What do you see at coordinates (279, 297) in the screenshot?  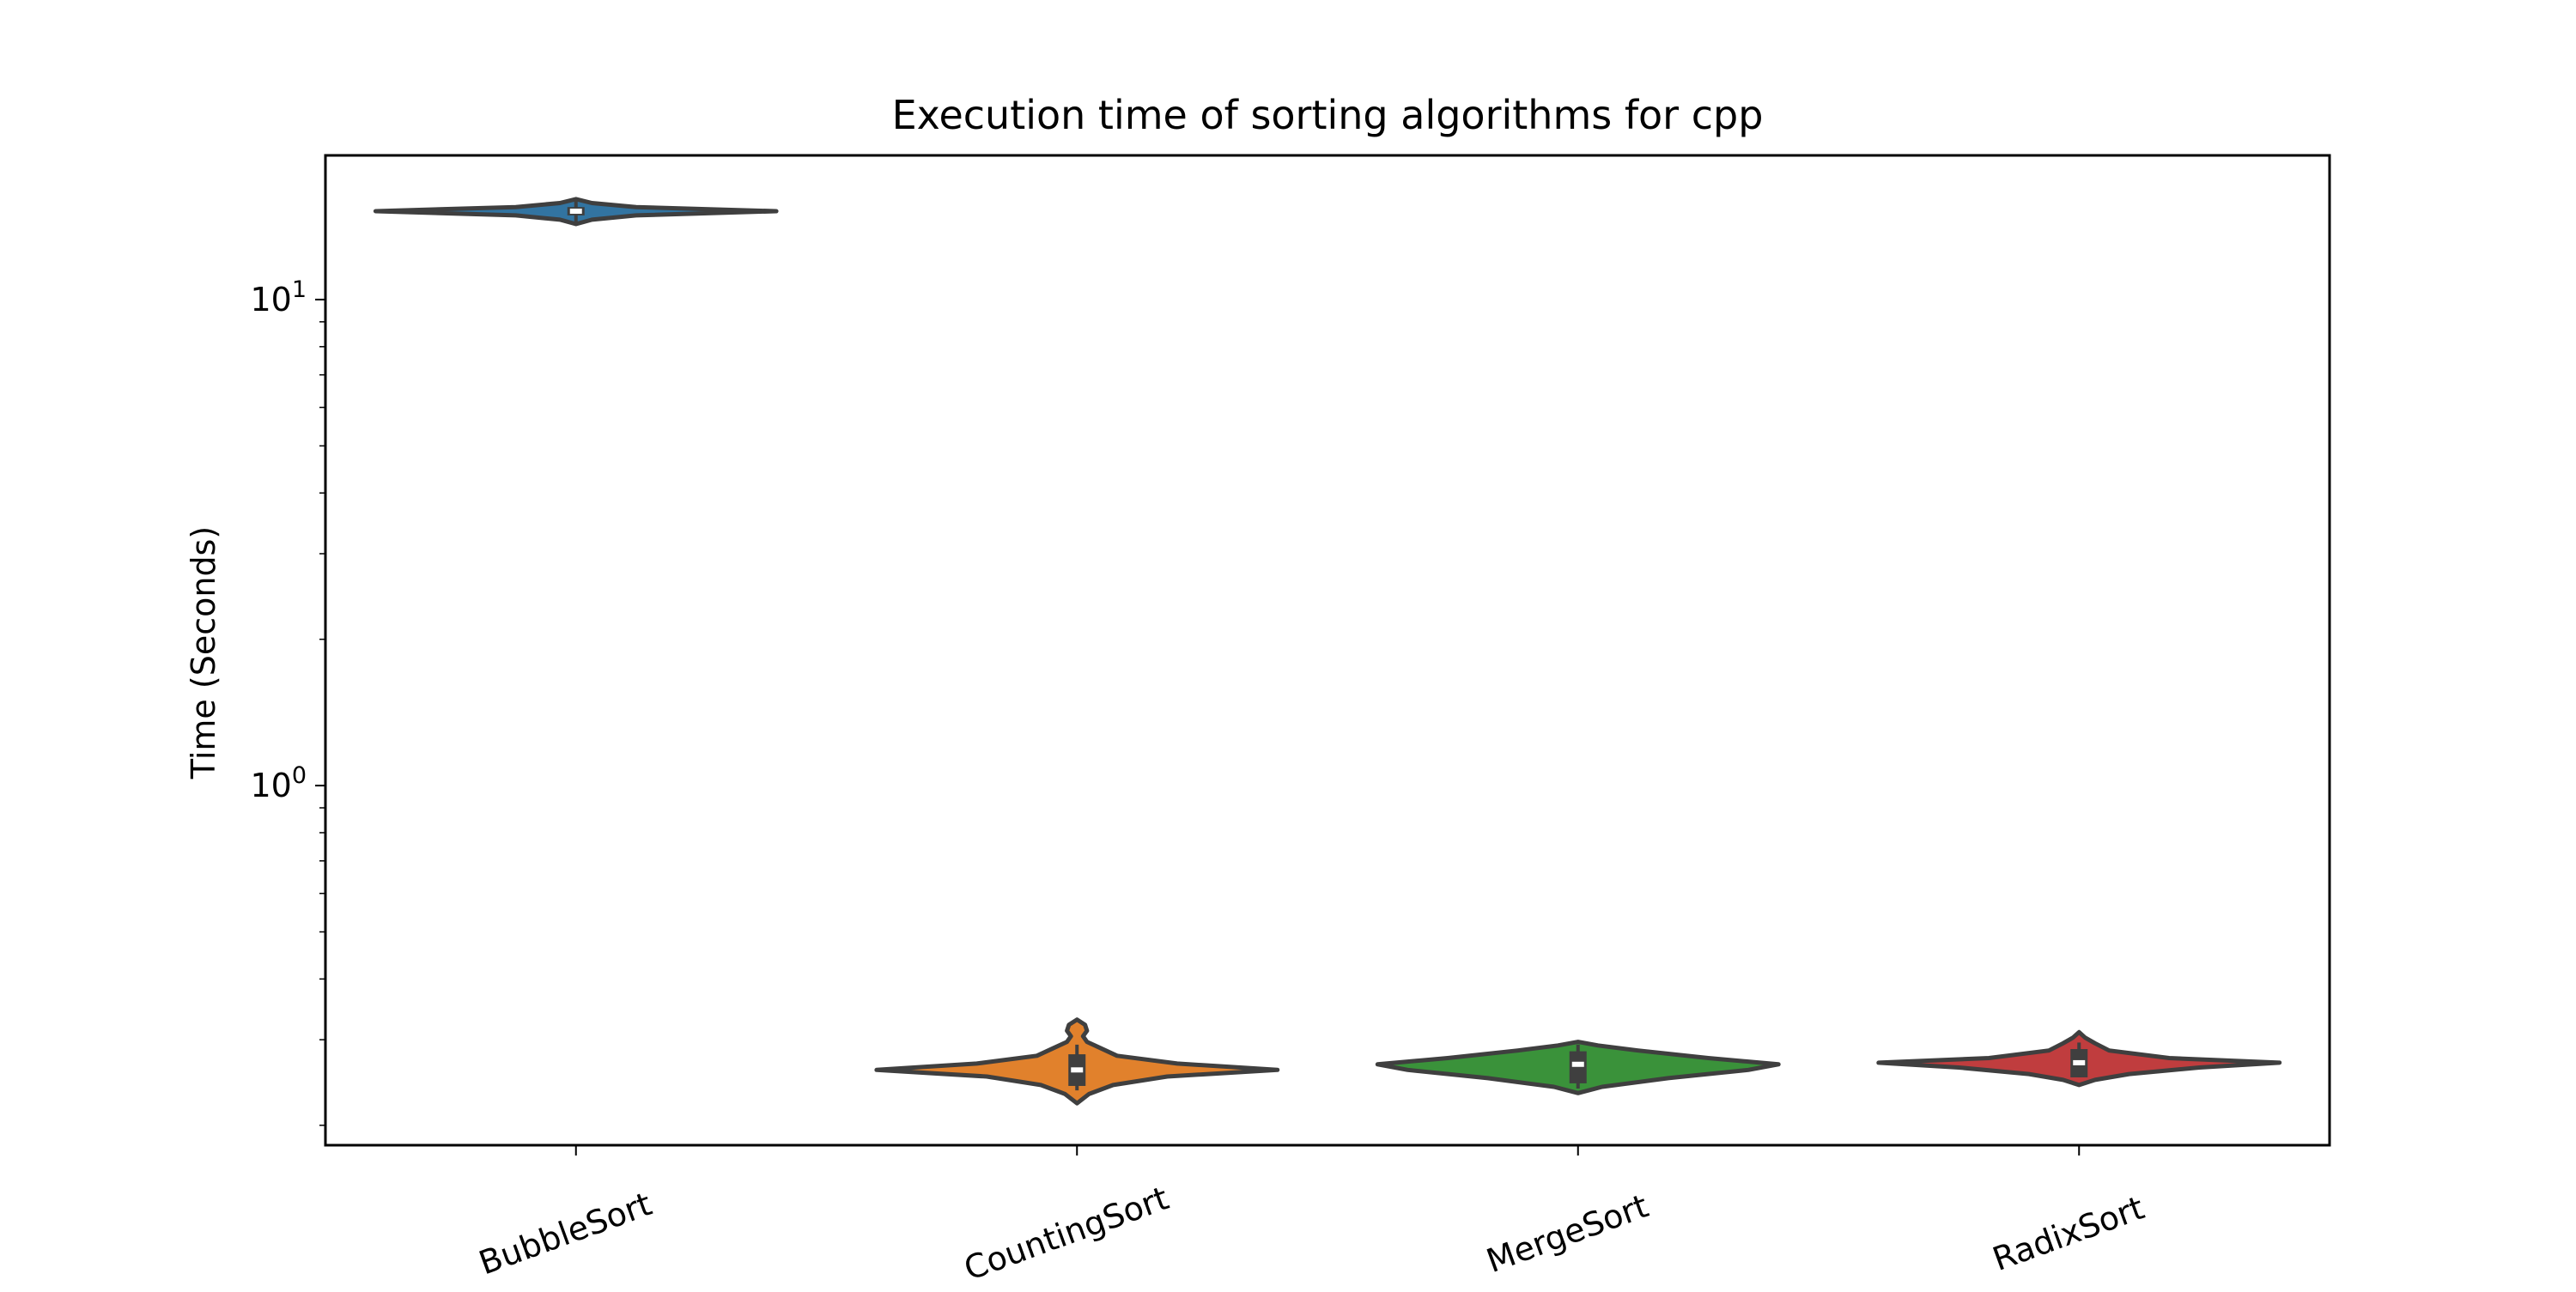 I see `y-tick-label: 101` at bounding box center [279, 297].